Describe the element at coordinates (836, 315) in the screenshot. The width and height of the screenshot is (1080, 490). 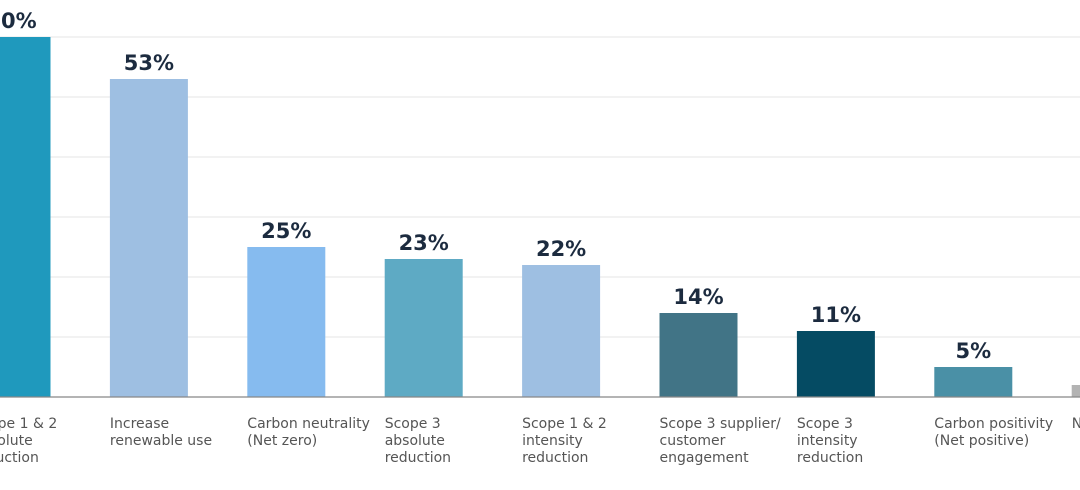
I see `value-label: 11%` at that location.